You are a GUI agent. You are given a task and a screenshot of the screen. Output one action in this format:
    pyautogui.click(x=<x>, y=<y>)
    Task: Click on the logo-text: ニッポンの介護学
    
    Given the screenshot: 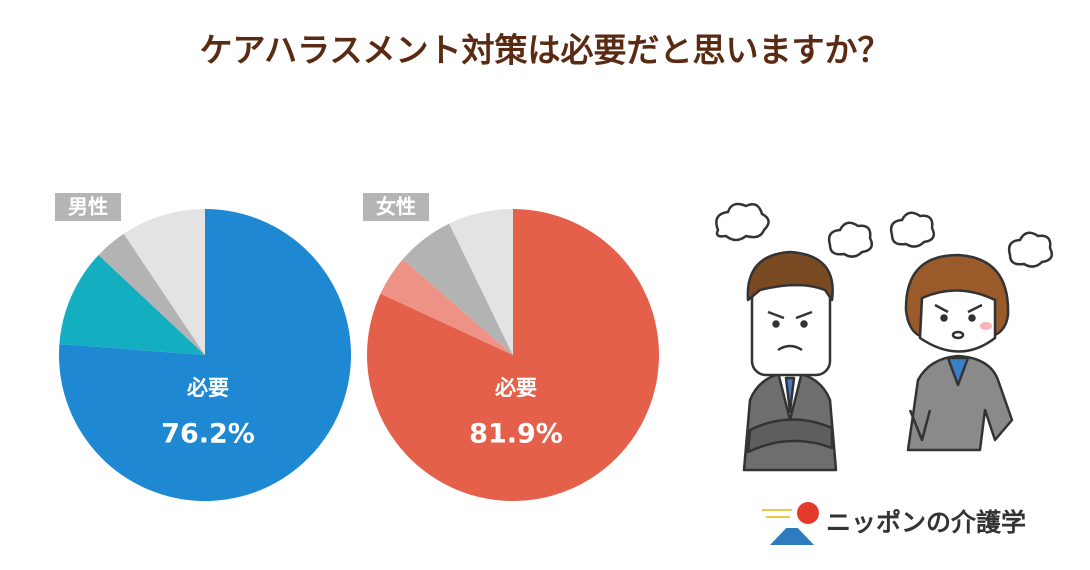 What is the action you would take?
    pyautogui.click(x=926, y=522)
    